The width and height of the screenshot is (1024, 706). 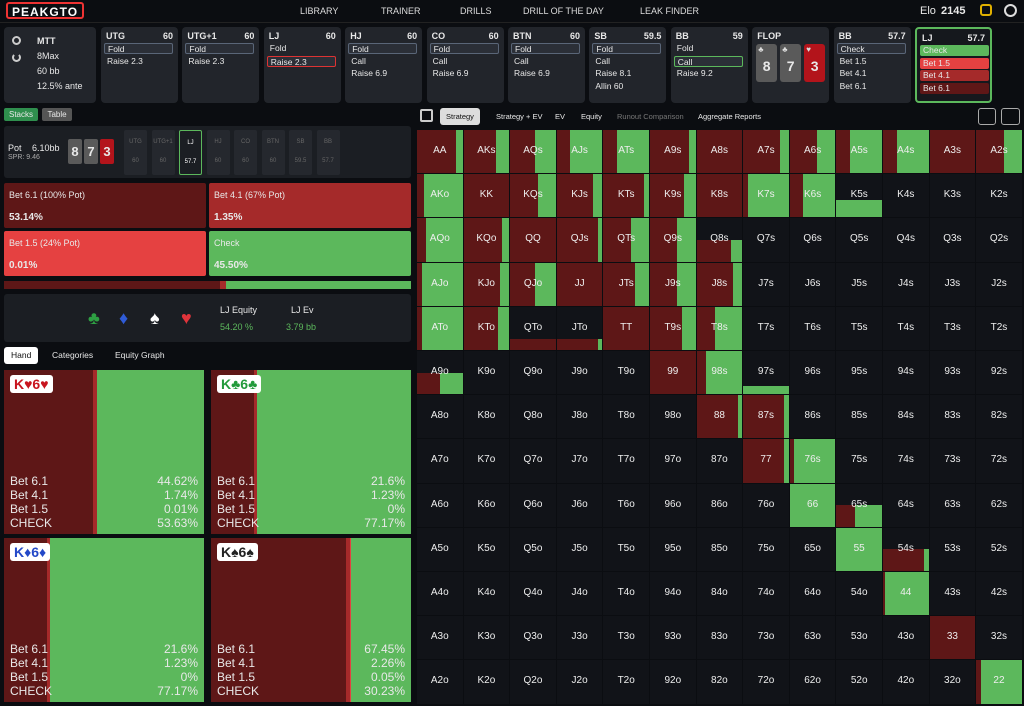 What do you see at coordinates (999, 284) in the screenshot?
I see `range-cell: J2s` at bounding box center [999, 284].